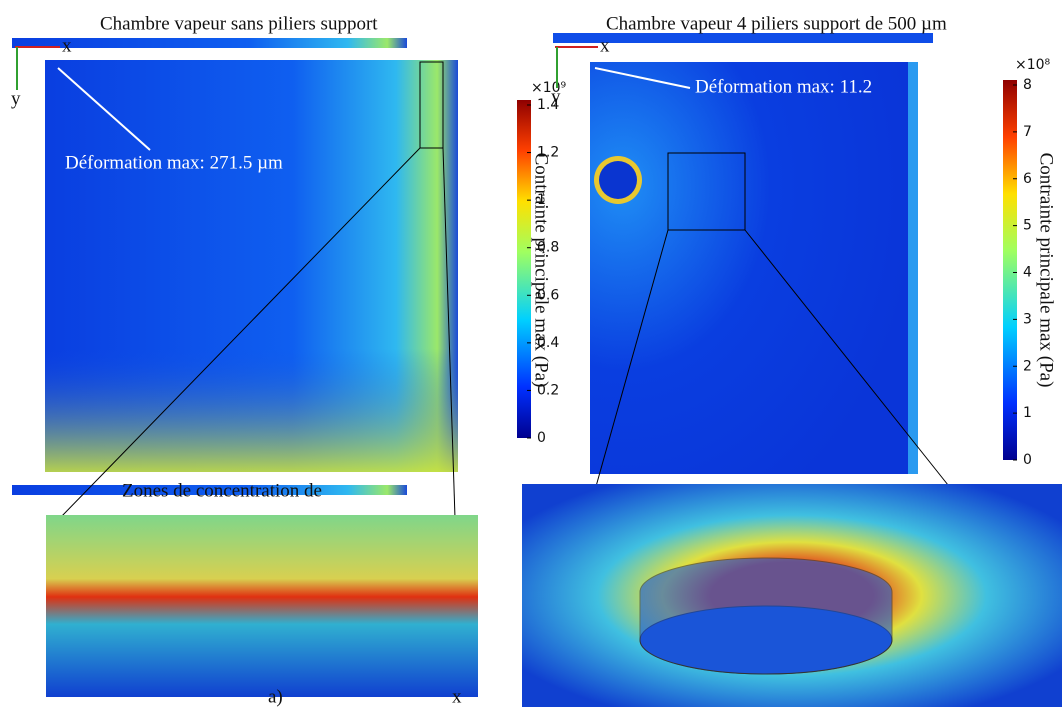 This screenshot has height=708, width=1064. What do you see at coordinates (548, 343) in the screenshot?
I see `colorbar-tick-label: 0.4` at bounding box center [548, 343].